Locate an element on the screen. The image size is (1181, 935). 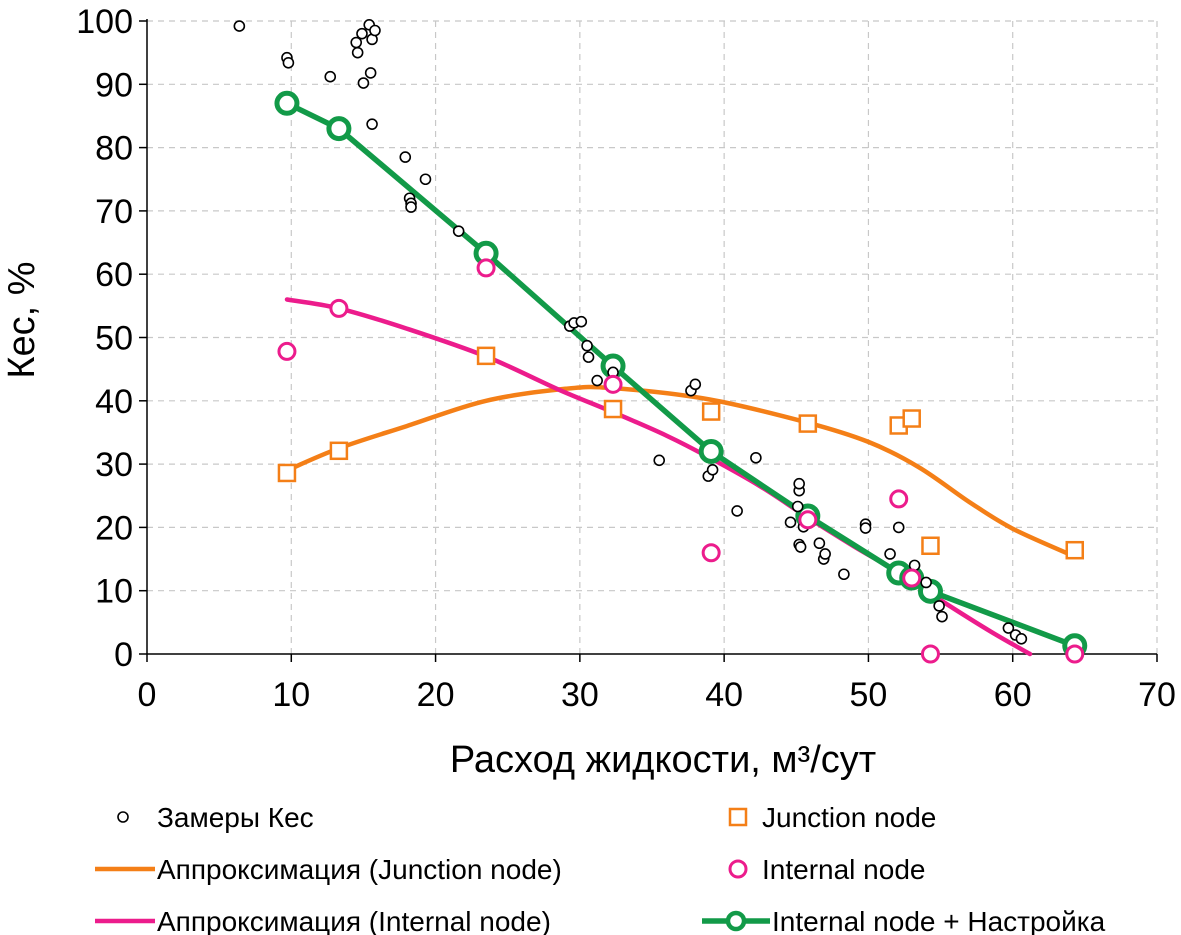
y-tick-label: 40 is located at coordinates (114, 402).